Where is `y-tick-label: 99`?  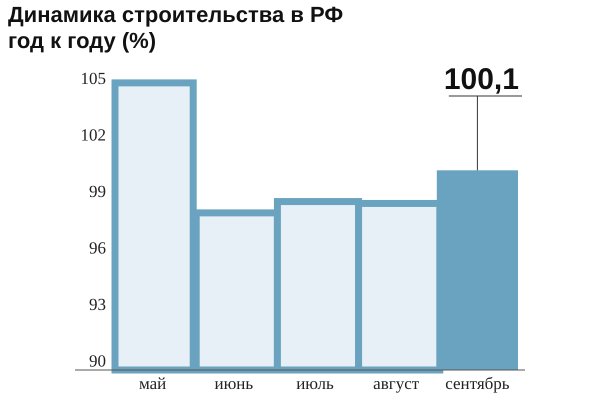
y-tick-label: 99 is located at coordinates (97, 191).